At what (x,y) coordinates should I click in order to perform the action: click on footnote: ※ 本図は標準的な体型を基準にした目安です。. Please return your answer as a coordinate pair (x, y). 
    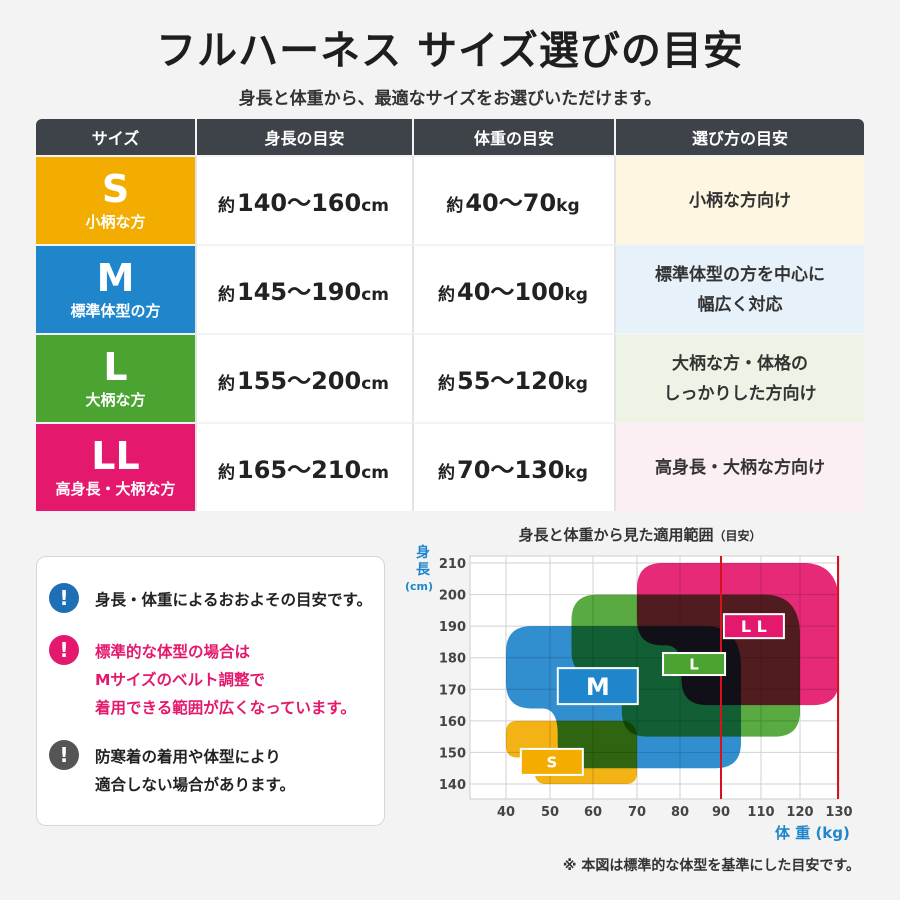
    Looking at the image, I should click on (711, 866).